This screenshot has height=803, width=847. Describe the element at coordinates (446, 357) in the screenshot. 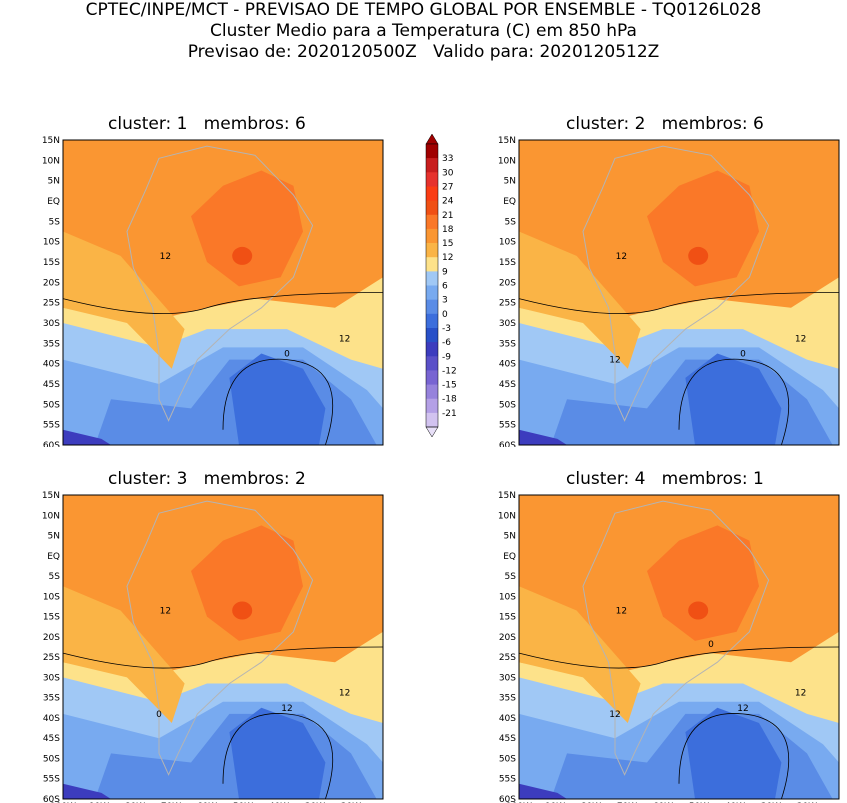

I see `colorbar-label: -9` at that location.